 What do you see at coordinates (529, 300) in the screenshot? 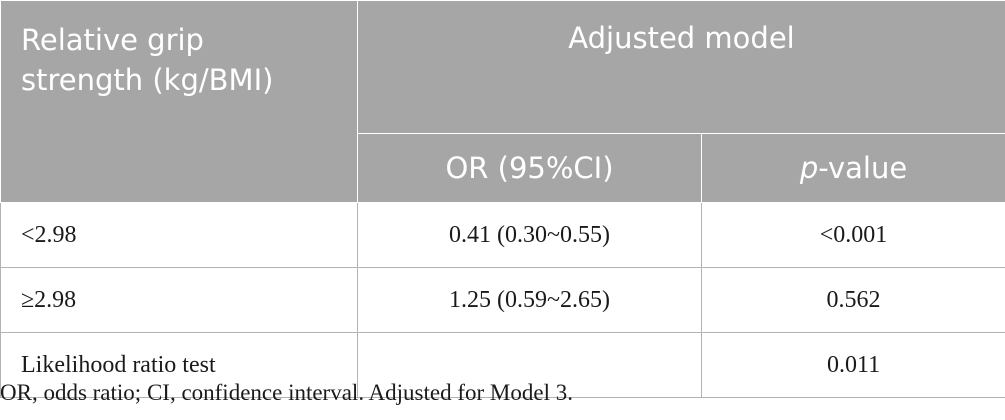
I see `row-or: 1.25 (0.59~2.65)` at bounding box center [529, 300].